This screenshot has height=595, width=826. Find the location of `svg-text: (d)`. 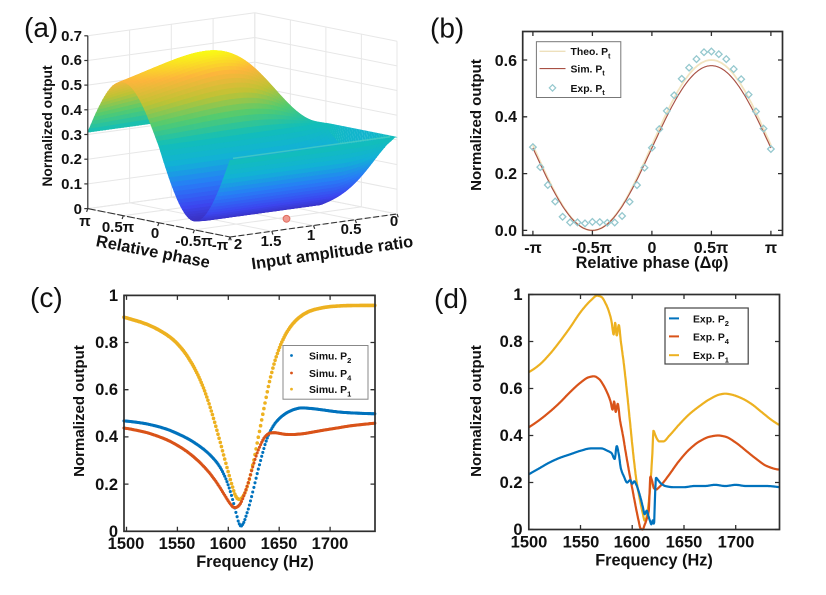

svg-text: (d) is located at coordinates (451, 298).